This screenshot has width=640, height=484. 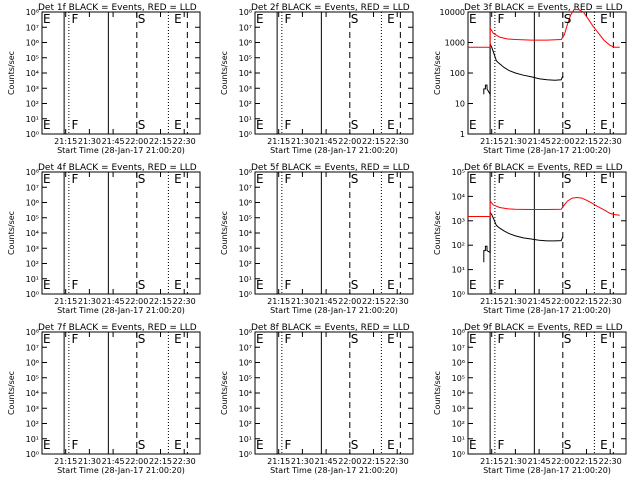 I want to click on x-tick-label: 21:45, so click(x=113, y=141).